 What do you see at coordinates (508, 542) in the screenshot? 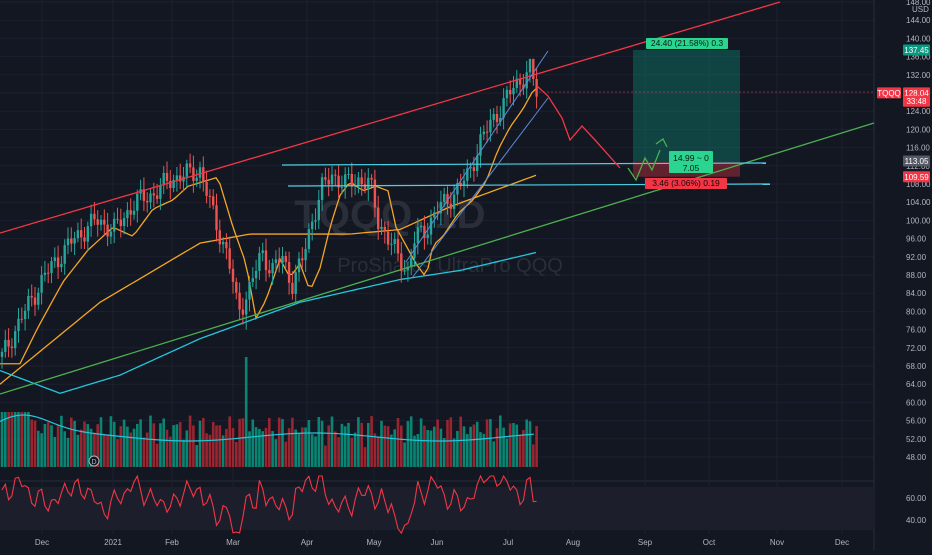
I see `time-tick-label: Jul` at bounding box center [508, 542].